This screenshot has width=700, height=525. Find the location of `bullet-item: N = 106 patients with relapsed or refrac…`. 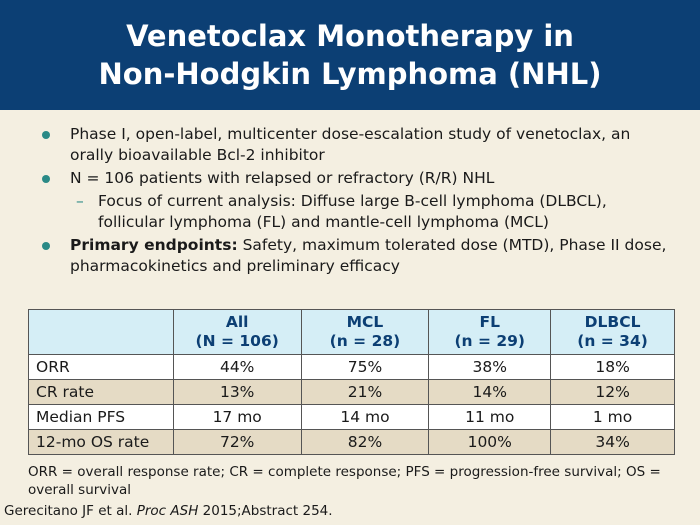

bullet-item: N = 106 patients with relapsed or refrac… is located at coordinates (358, 178).